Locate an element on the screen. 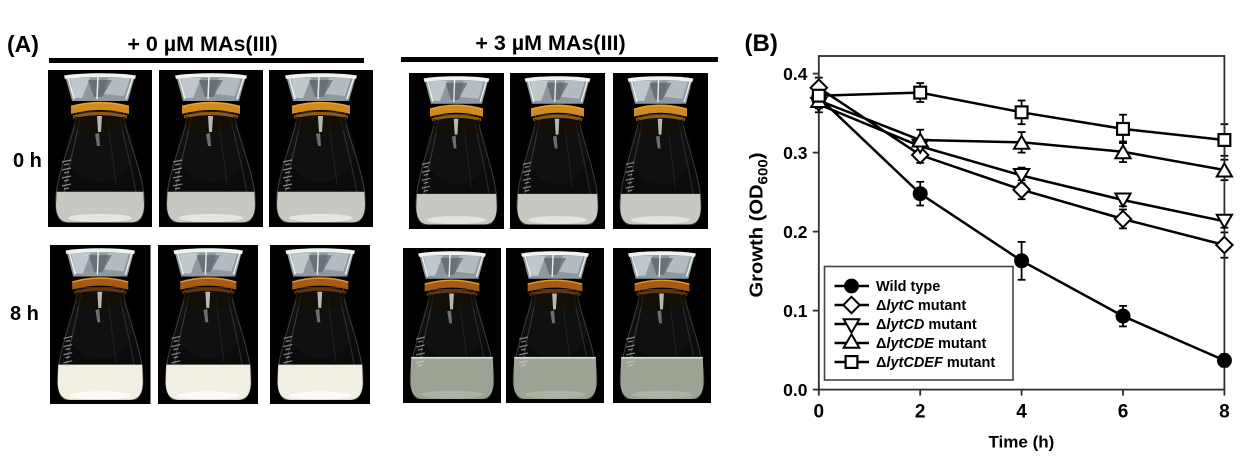 The height and width of the screenshot is (462, 1249). svg-text: 0.0 is located at coordinates (795, 390).